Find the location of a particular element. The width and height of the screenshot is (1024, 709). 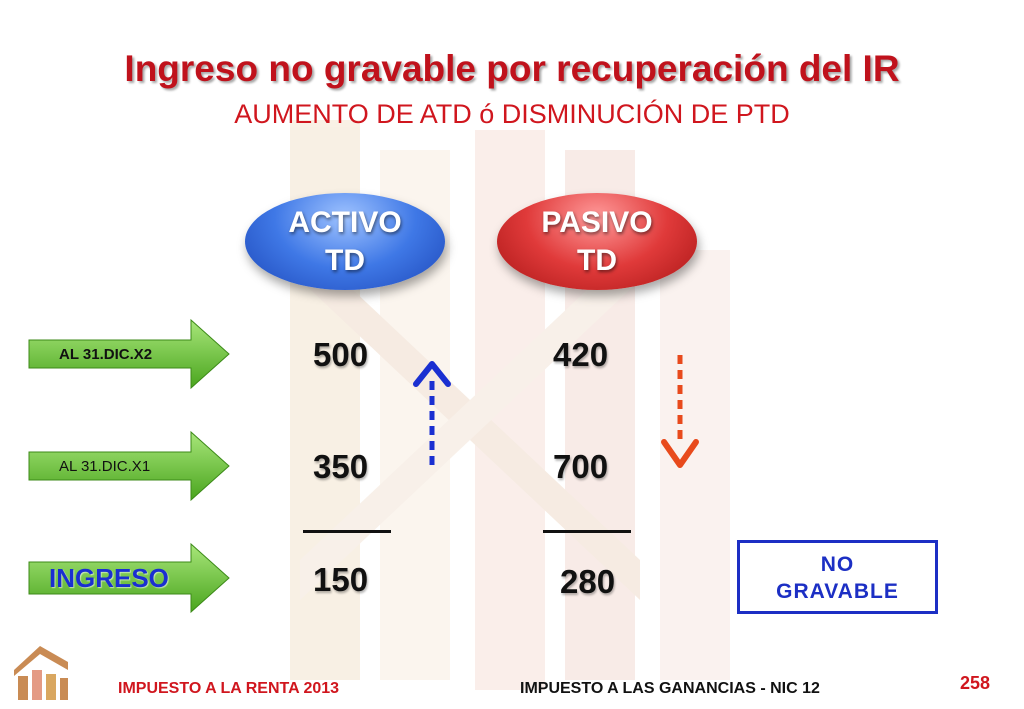

pasivo-td-oval: PASIVO TD is located at coordinates (597, 241).